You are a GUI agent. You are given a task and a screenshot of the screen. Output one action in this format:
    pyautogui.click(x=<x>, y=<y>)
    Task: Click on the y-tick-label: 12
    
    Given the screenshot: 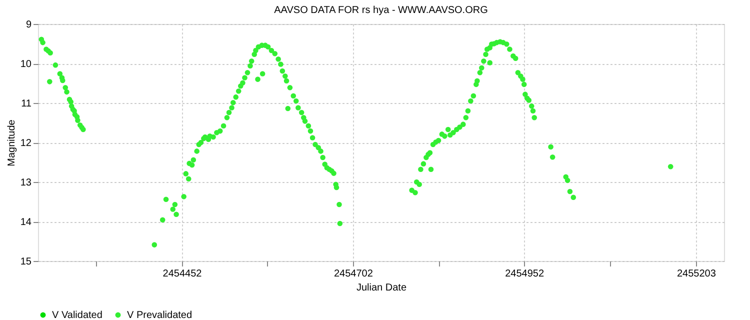 What is the action you would take?
    pyautogui.click(x=26, y=143)
    